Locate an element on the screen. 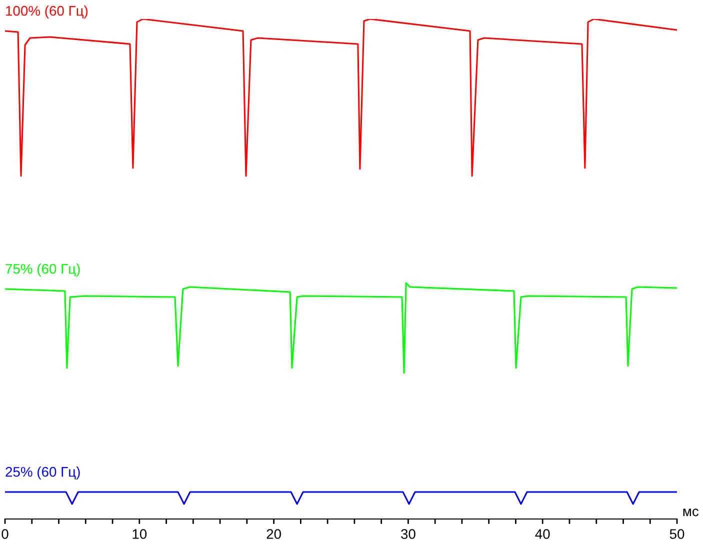 The height and width of the screenshot is (545, 703). x-axis-title: мс is located at coordinates (690, 512).